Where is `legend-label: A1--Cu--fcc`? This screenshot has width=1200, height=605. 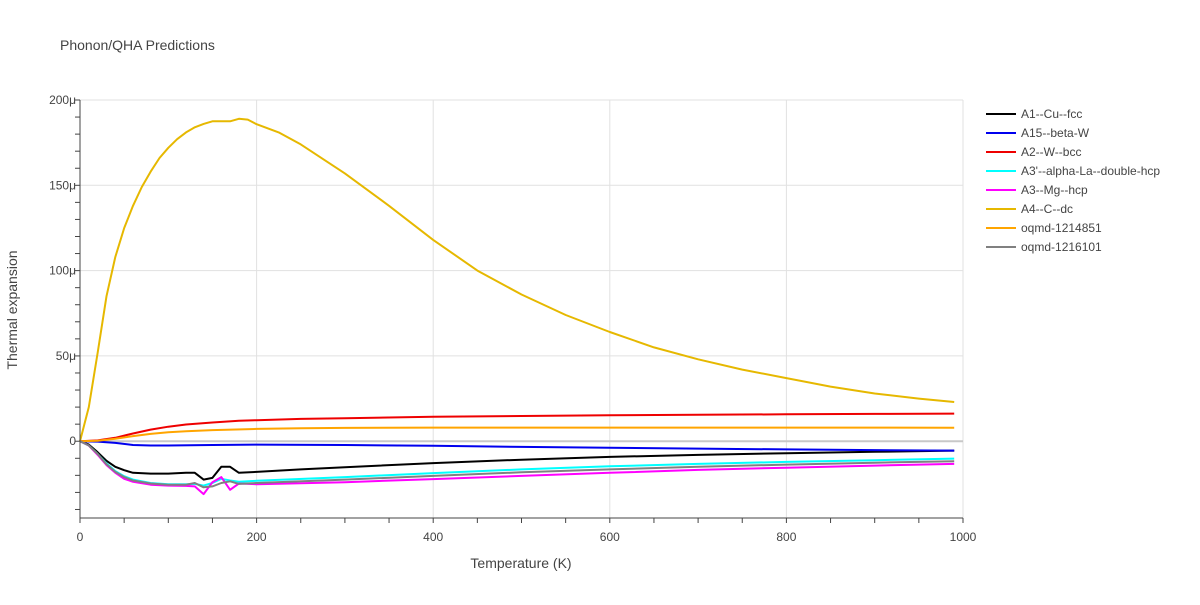 legend-label: A1--Cu--fcc is located at coordinates (1051, 114).